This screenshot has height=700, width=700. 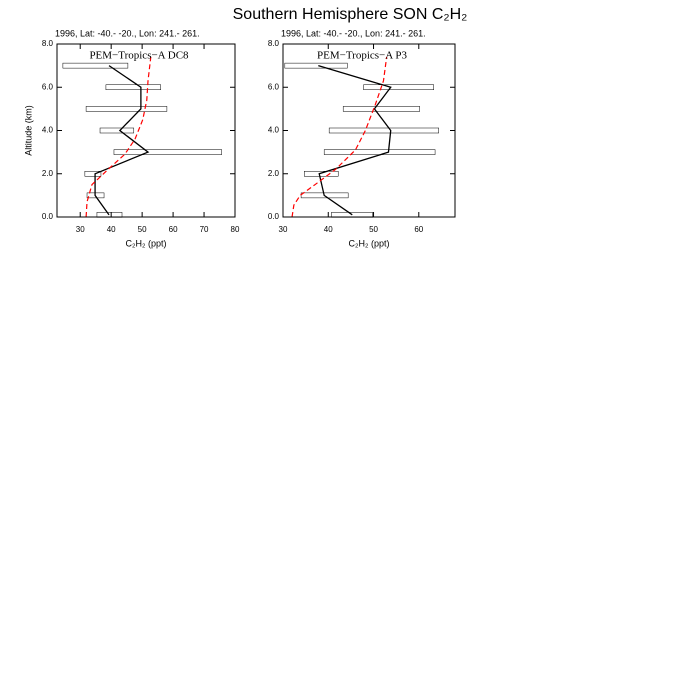 What do you see at coordinates (362, 56) in the screenshot?
I see `panel-label: PEM−Tropics−A P3` at bounding box center [362, 56].